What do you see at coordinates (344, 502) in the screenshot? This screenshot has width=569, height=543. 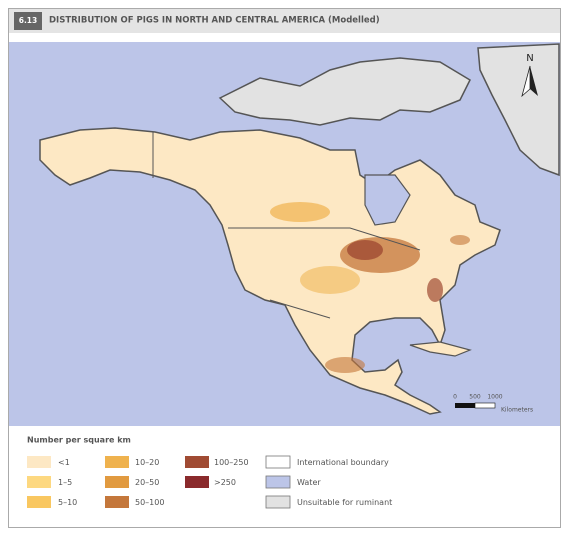 I see `legend-label: Unsuitable for ruminant` at bounding box center [344, 502].